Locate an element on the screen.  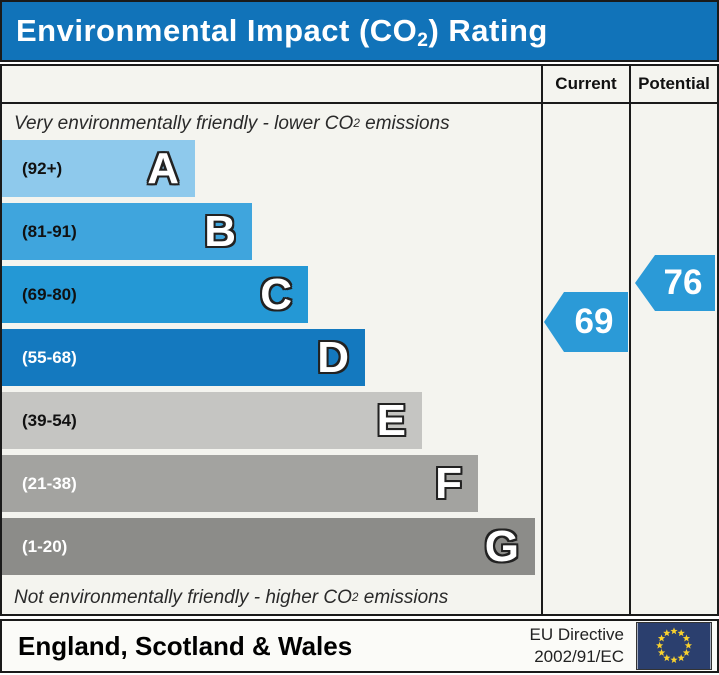
band-range-label: (81-91) is located at coordinates (49, 231).